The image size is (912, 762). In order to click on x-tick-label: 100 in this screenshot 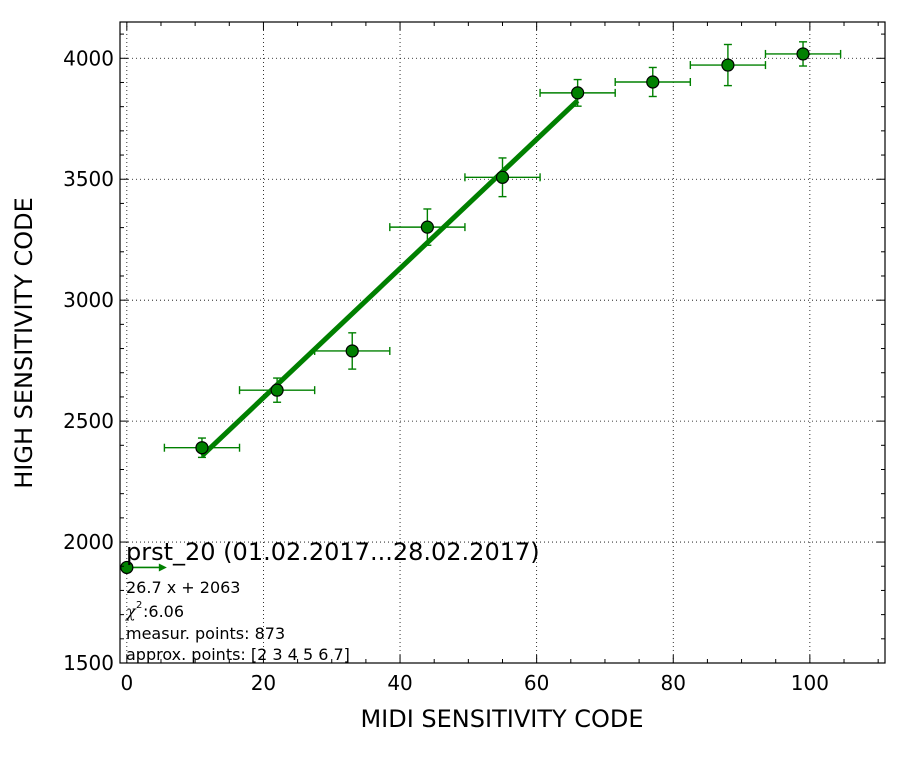, I will do `click(810, 683)`.